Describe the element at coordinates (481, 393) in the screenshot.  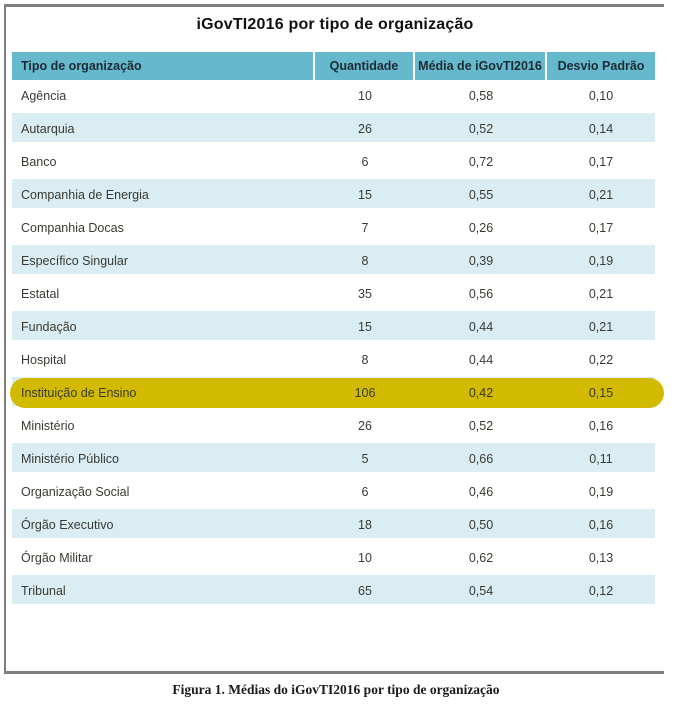
I see `cell-media: 0,42` at that location.